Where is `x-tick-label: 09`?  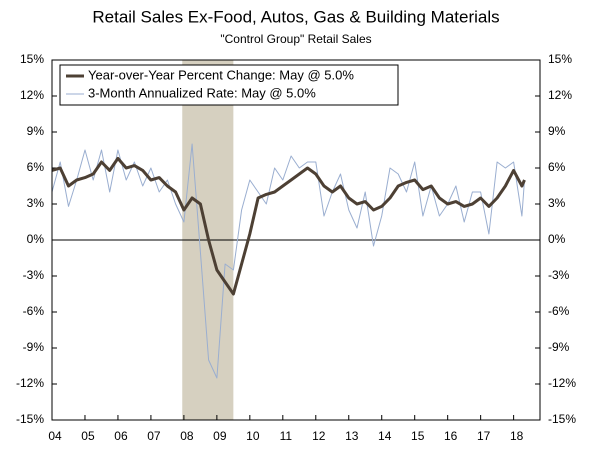 x-tick-label: 09 is located at coordinates (220, 436).